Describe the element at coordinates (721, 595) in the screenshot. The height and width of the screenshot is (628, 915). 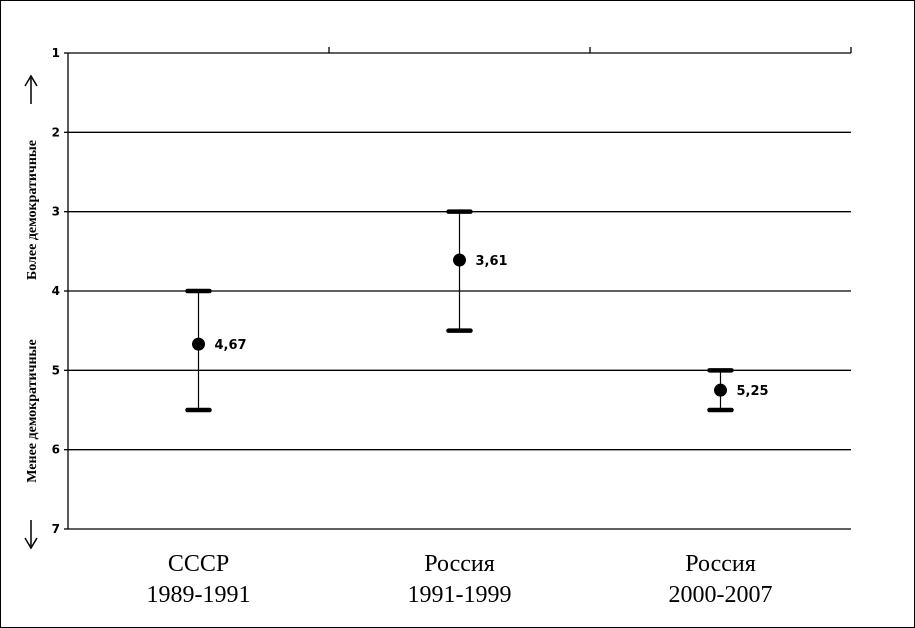
I see `category-label-line2: 2000-2007` at that location.